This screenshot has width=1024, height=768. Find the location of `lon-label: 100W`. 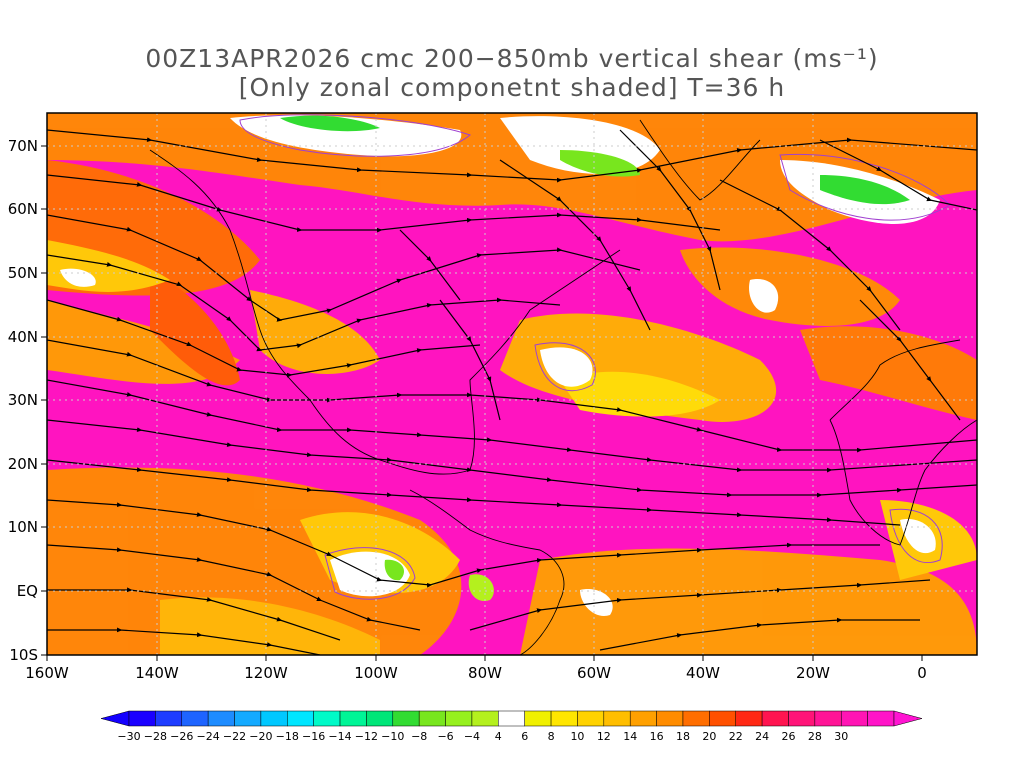

lon-label: 100W is located at coordinates (376, 673).